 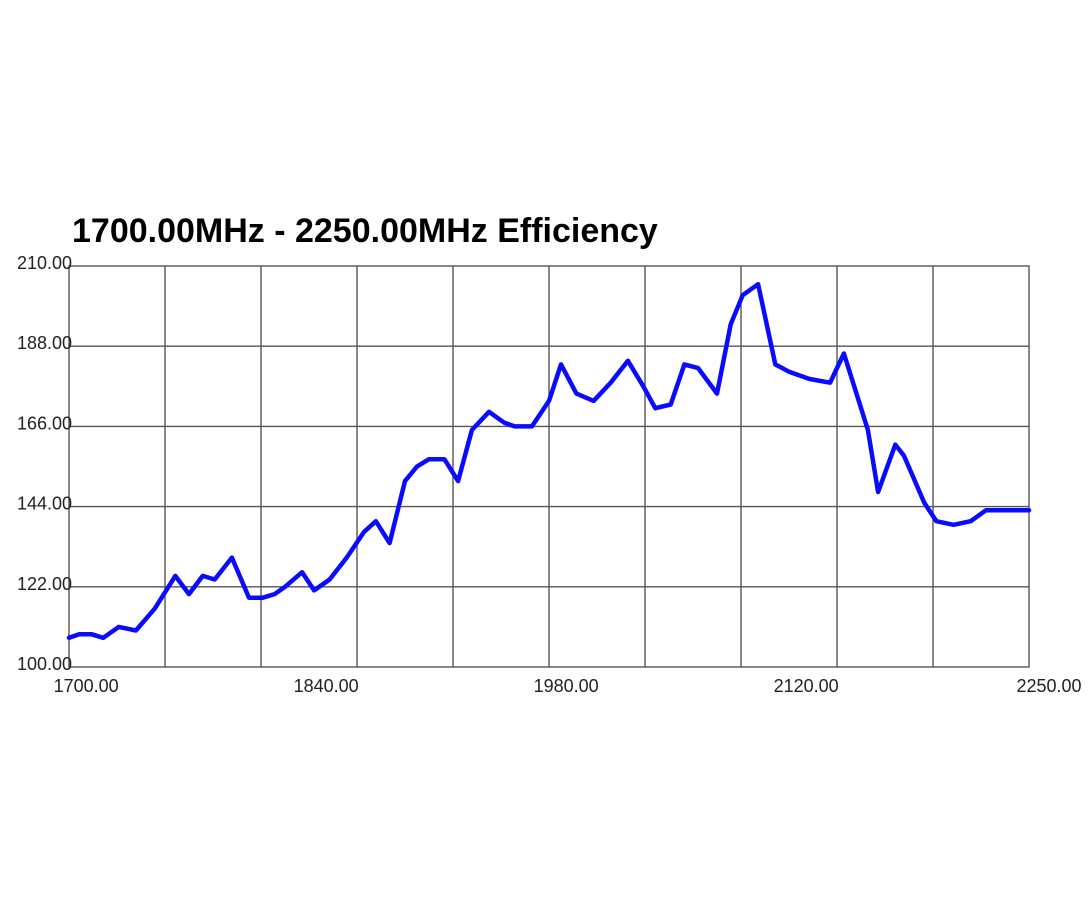 What do you see at coordinates (44, 343) in the screenshot?
I see `y-tick-label: 188.00` at bounding box center [44, 343].